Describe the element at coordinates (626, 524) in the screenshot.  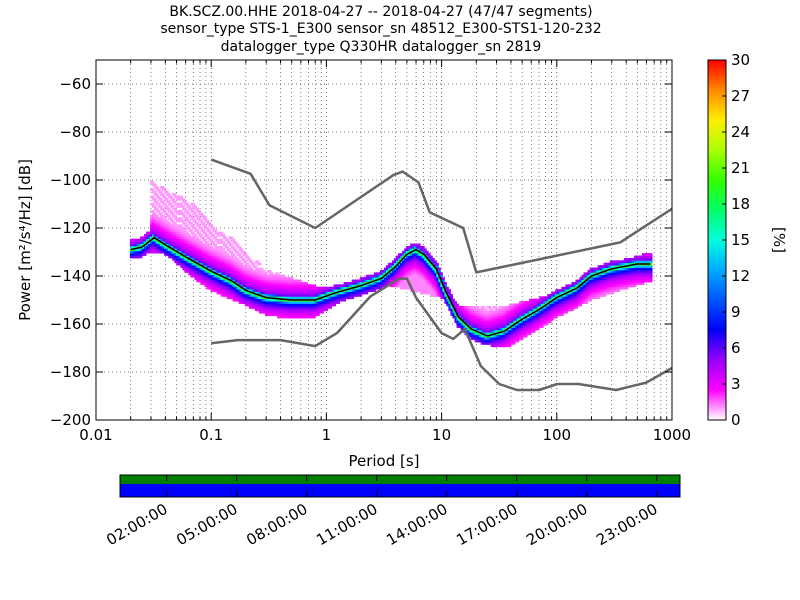
I see `timeline-tick-label: 23:00:00` at that location.